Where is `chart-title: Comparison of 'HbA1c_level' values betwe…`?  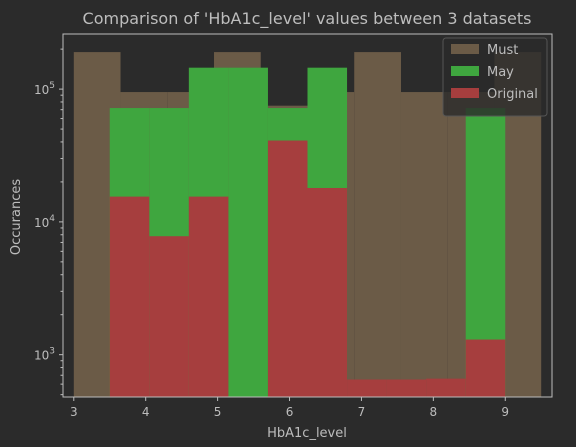
chart-title: Comparison of 'HbA1c_level' values betwe… is located at coordinates (307, 19).